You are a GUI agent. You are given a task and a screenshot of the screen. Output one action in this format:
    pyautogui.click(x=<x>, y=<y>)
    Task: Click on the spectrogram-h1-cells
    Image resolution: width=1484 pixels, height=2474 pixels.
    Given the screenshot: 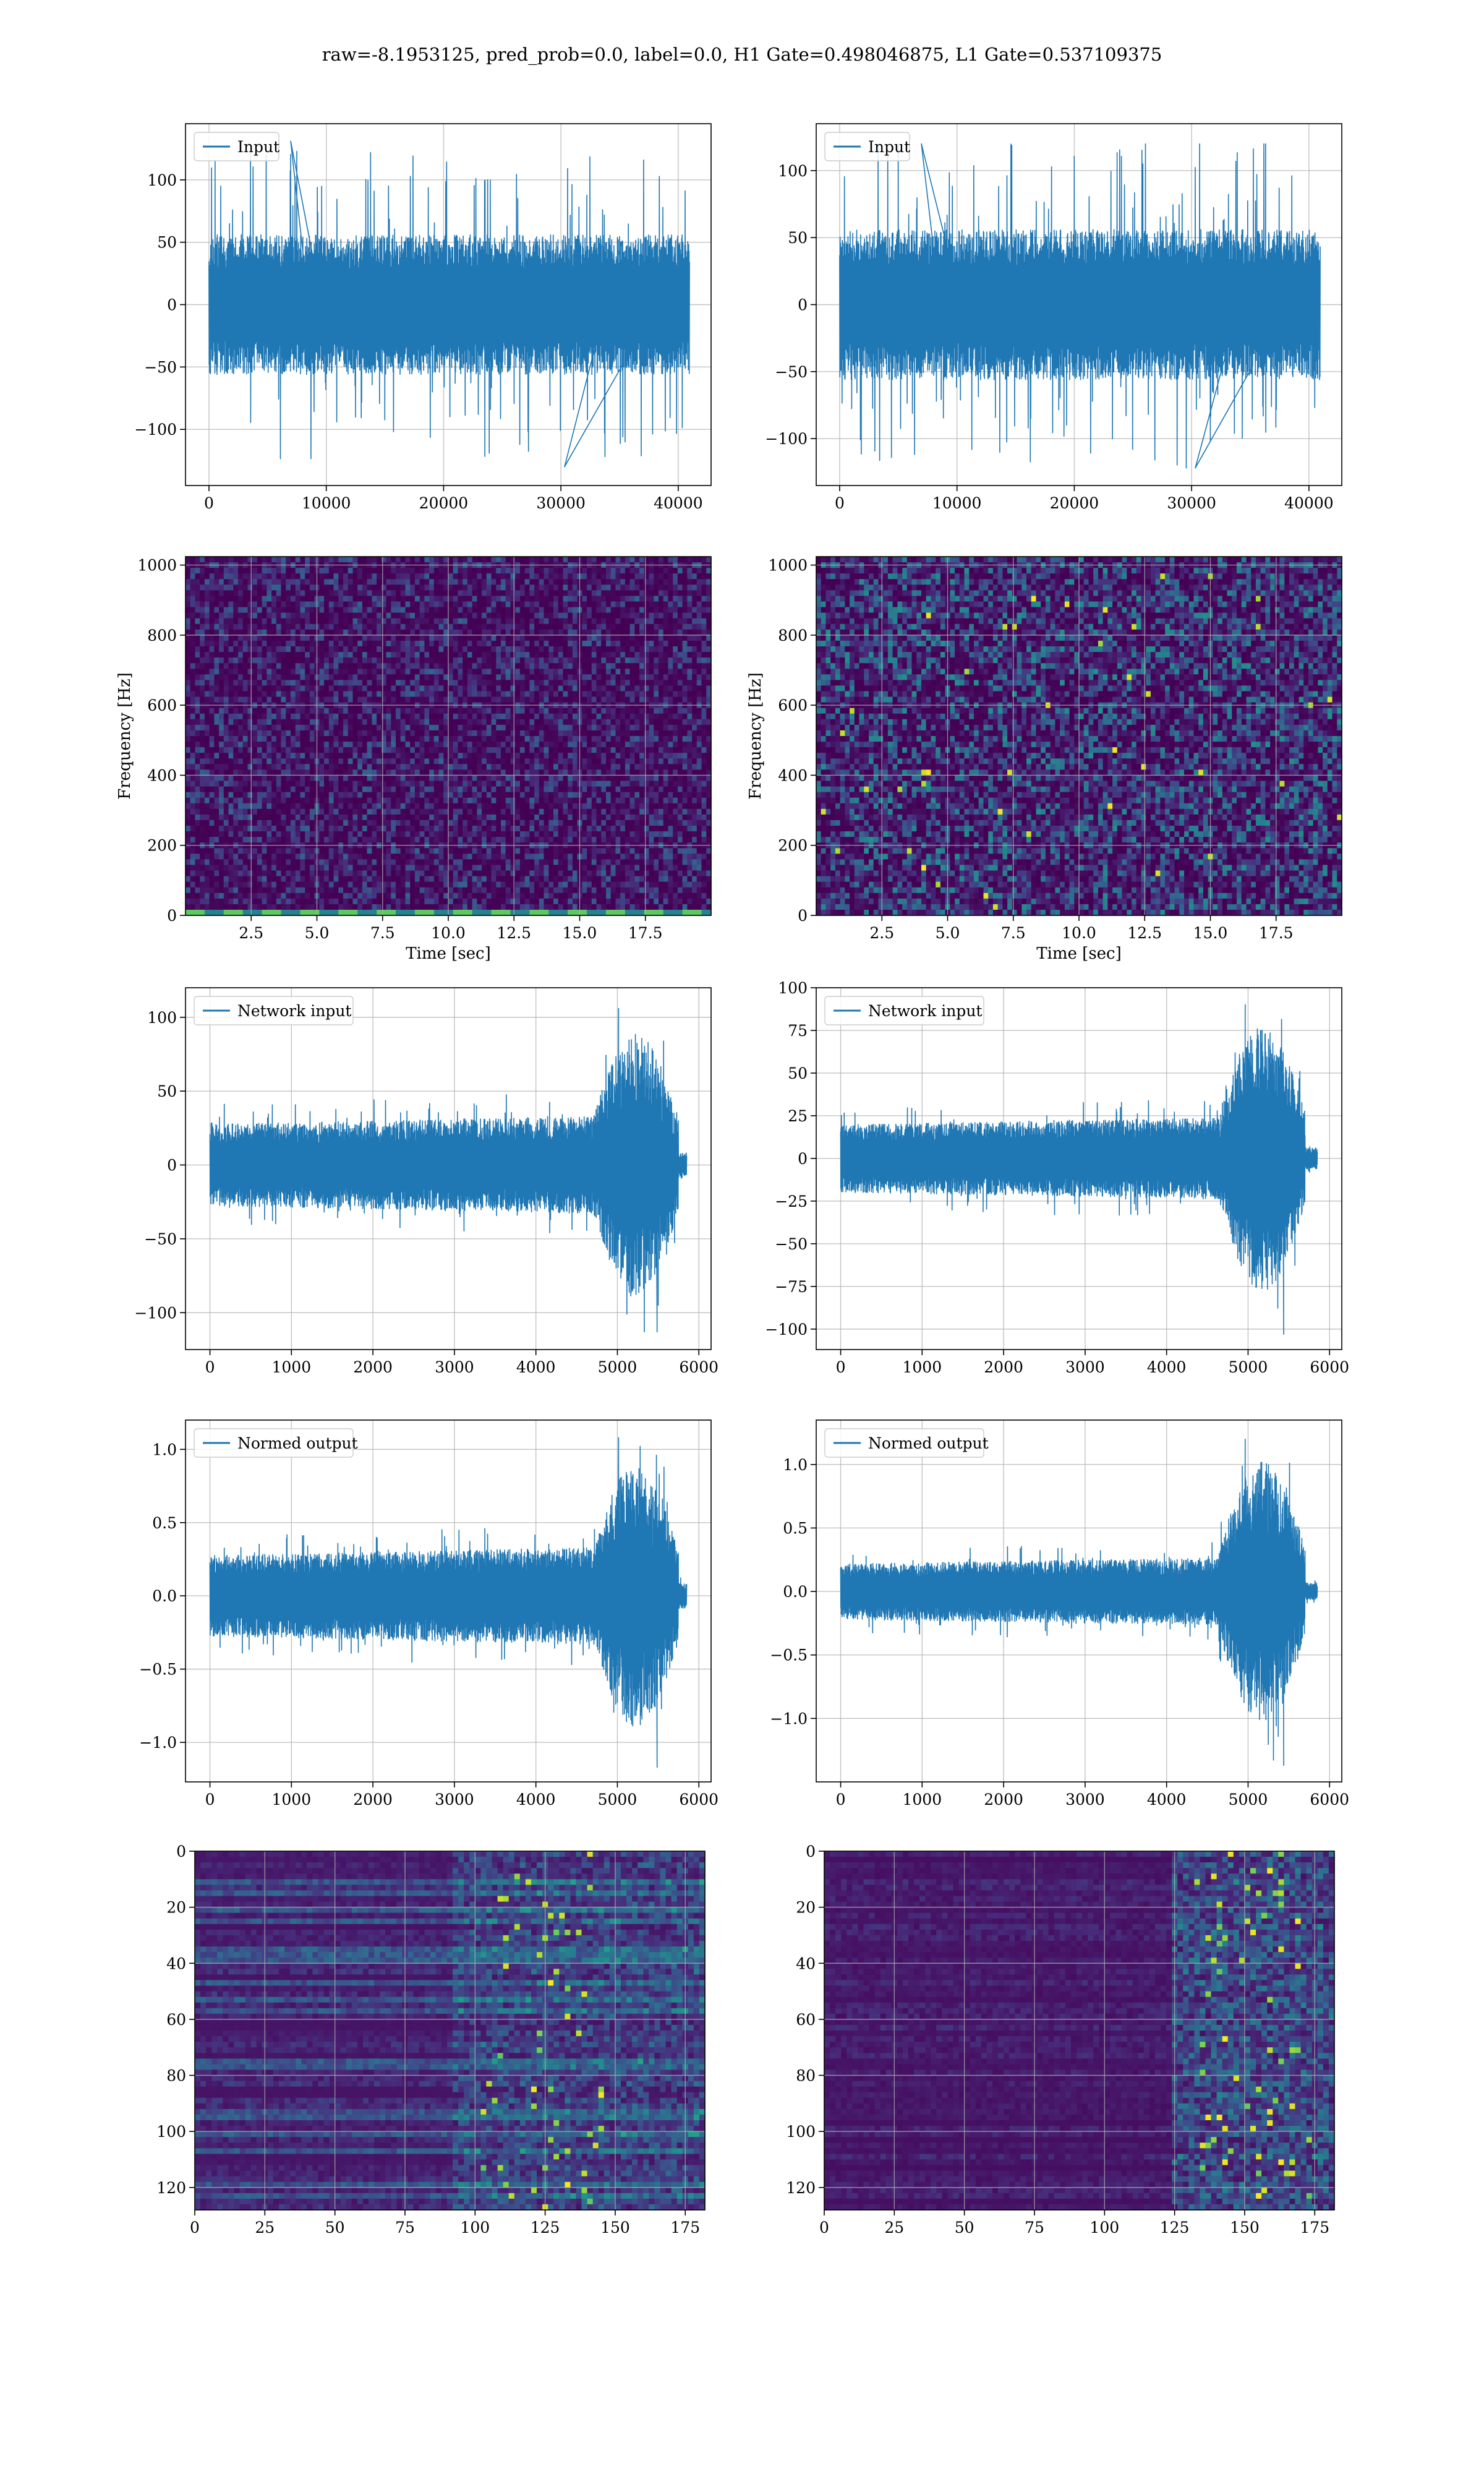 What is the action you would take?
    pyautogui.click(x=449, y=736)
    